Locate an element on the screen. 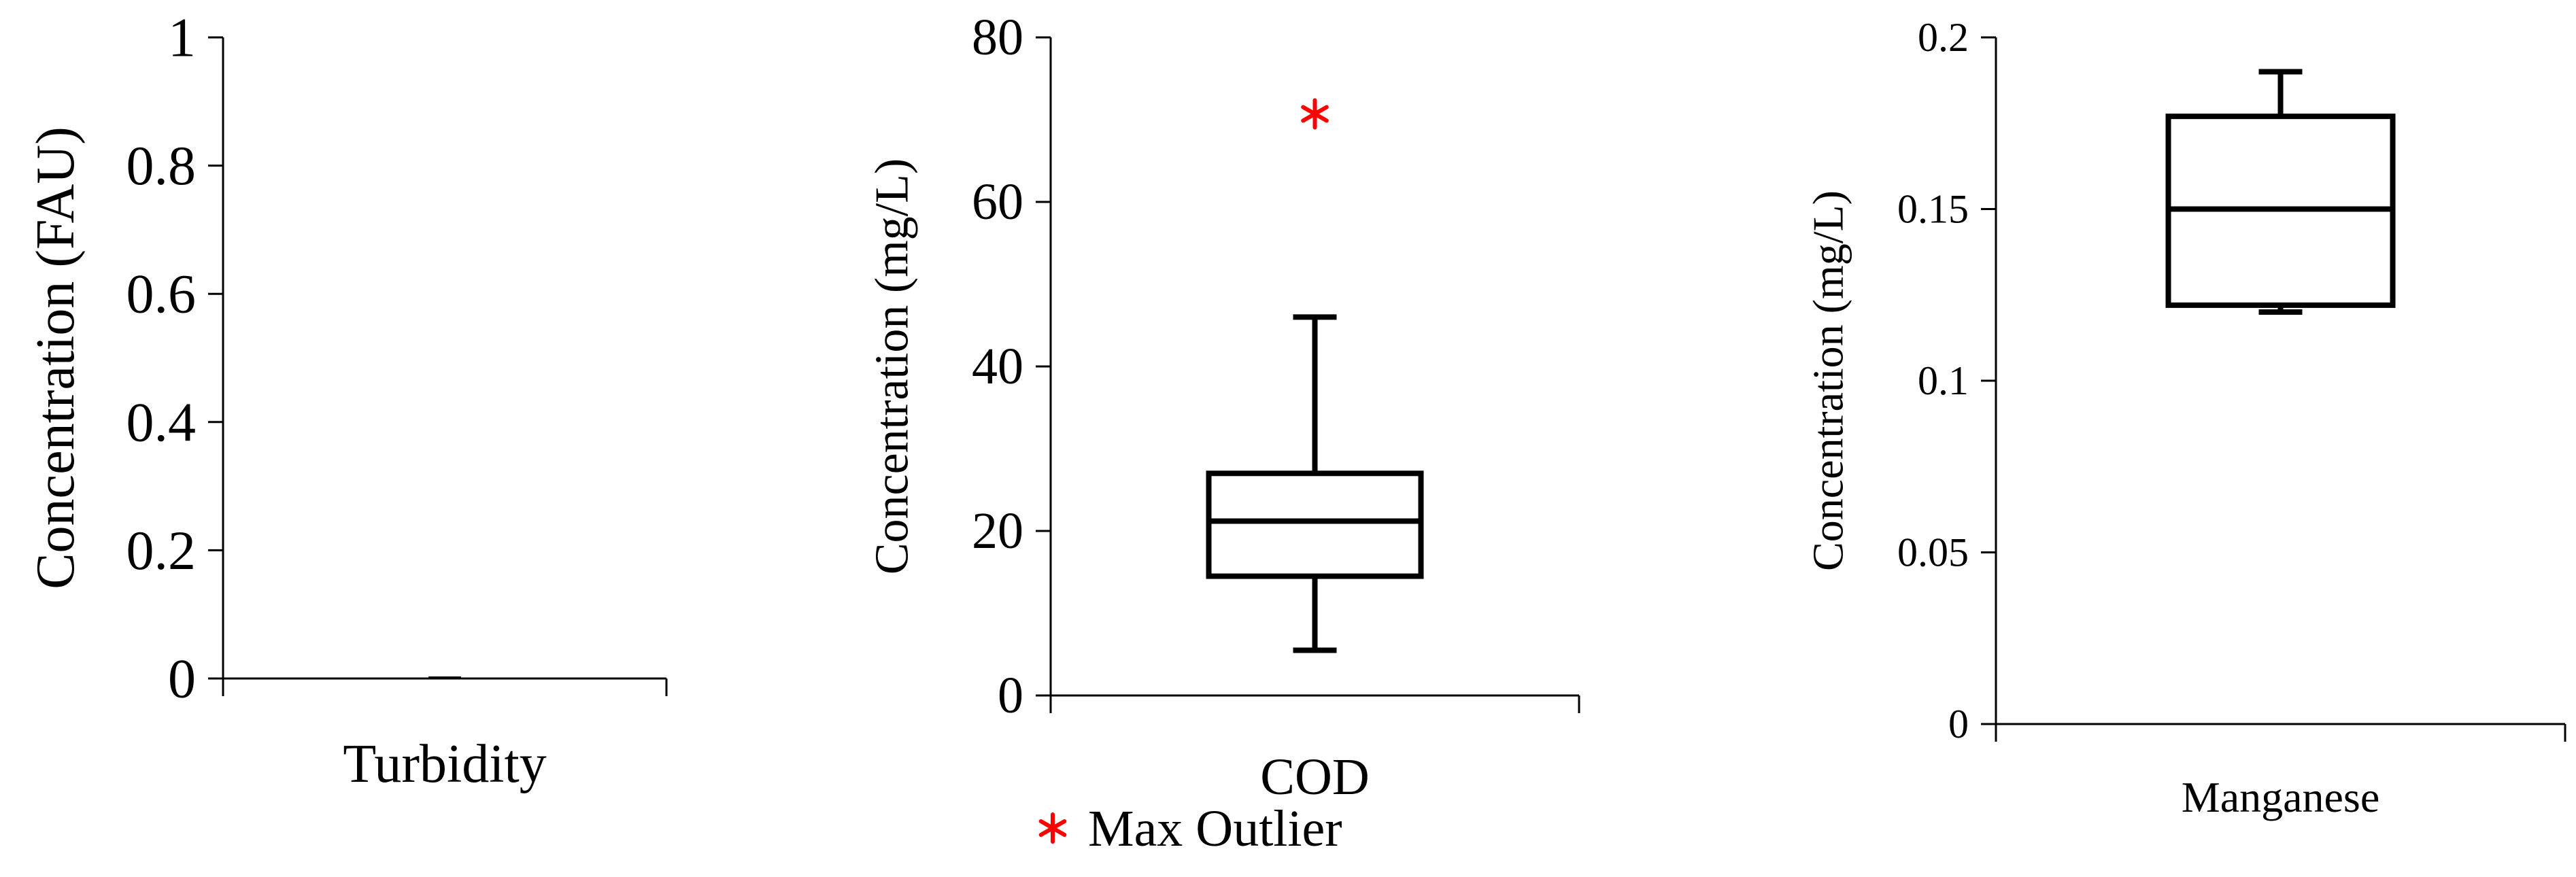 The image size is (2576, 877). tick-label-y: 60 is located at coordinates (997, 202).